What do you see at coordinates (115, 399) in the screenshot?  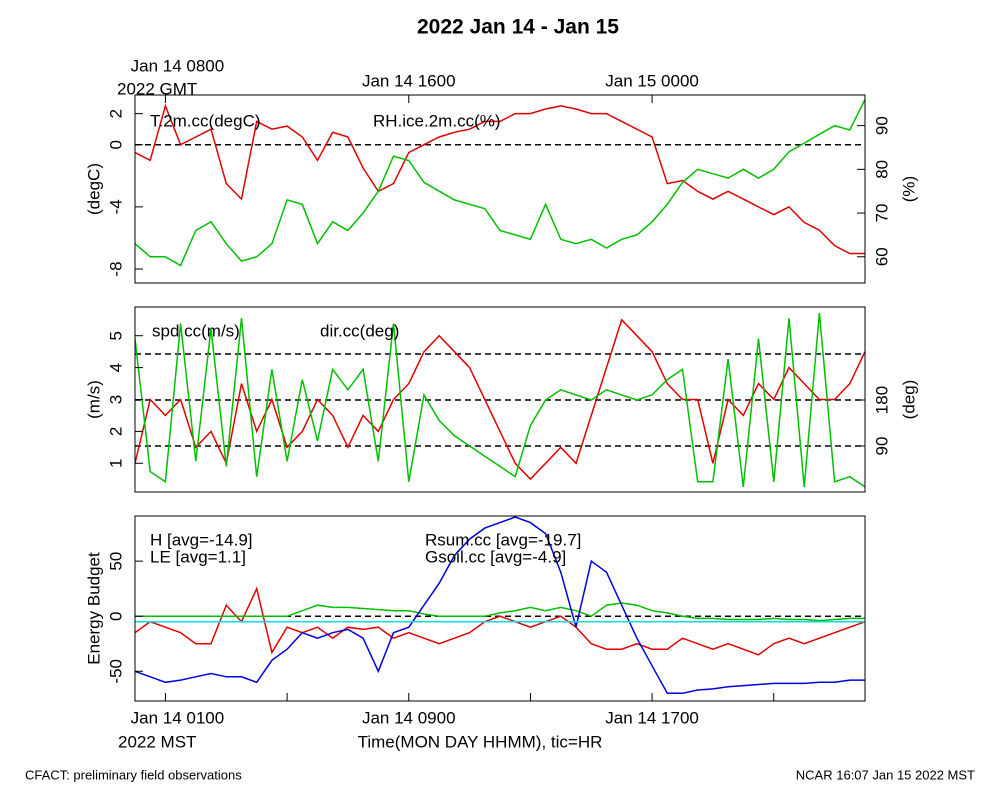 I see `y-tick-label: 3` at bounding box center [115, 399].